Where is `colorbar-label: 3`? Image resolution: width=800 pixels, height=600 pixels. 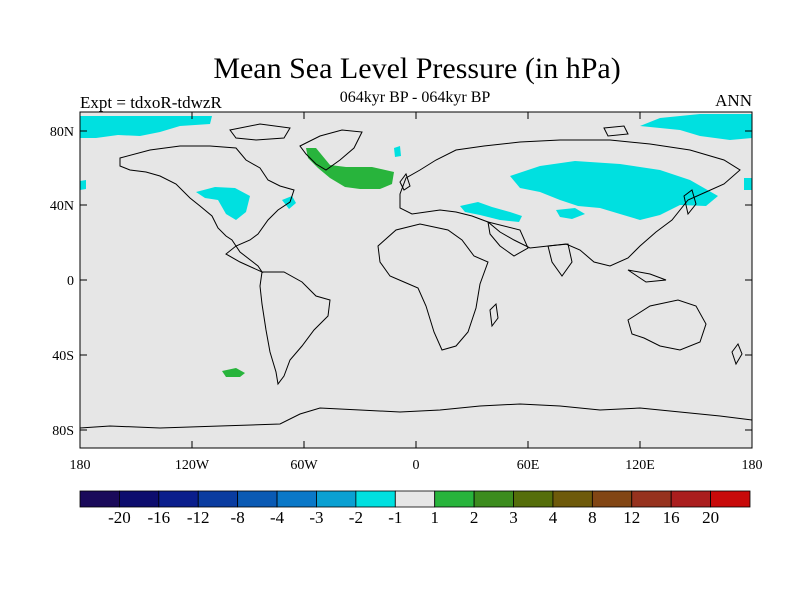 colorbar-label: 3 is located at coordinates (513, 517).